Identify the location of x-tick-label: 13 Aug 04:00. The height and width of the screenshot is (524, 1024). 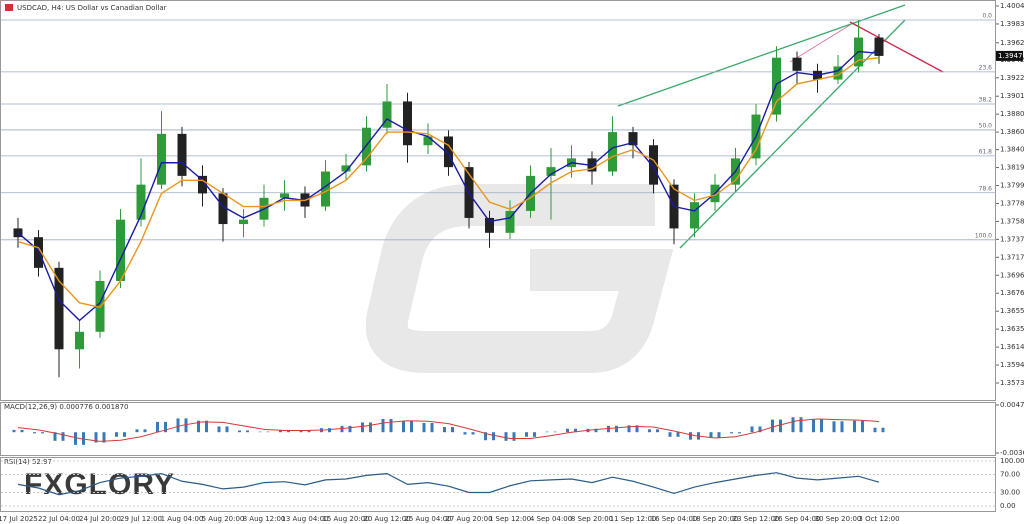
(304, 519).